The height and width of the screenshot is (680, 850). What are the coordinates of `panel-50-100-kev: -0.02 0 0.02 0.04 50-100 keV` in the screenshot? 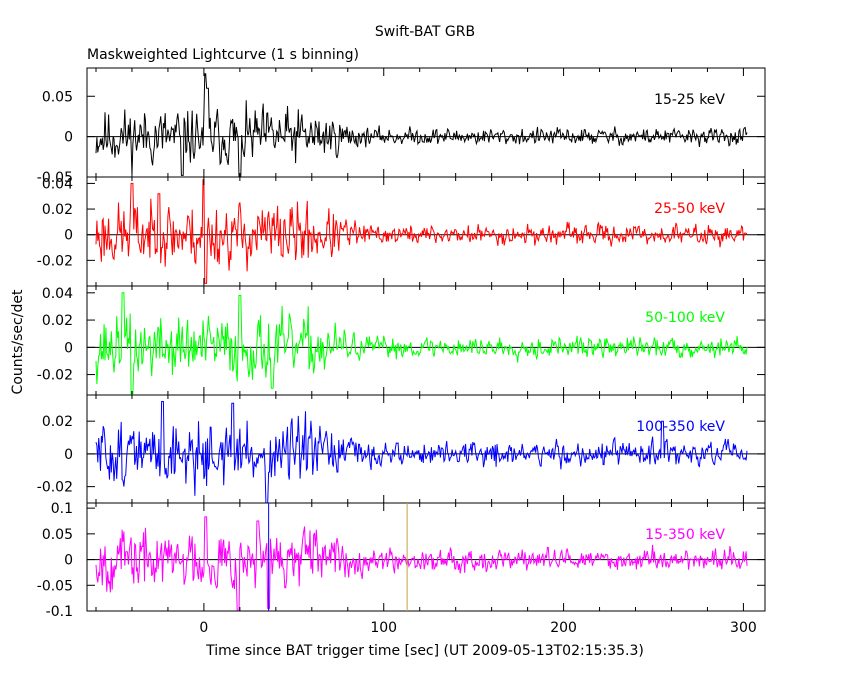 It's located at (401, 340).